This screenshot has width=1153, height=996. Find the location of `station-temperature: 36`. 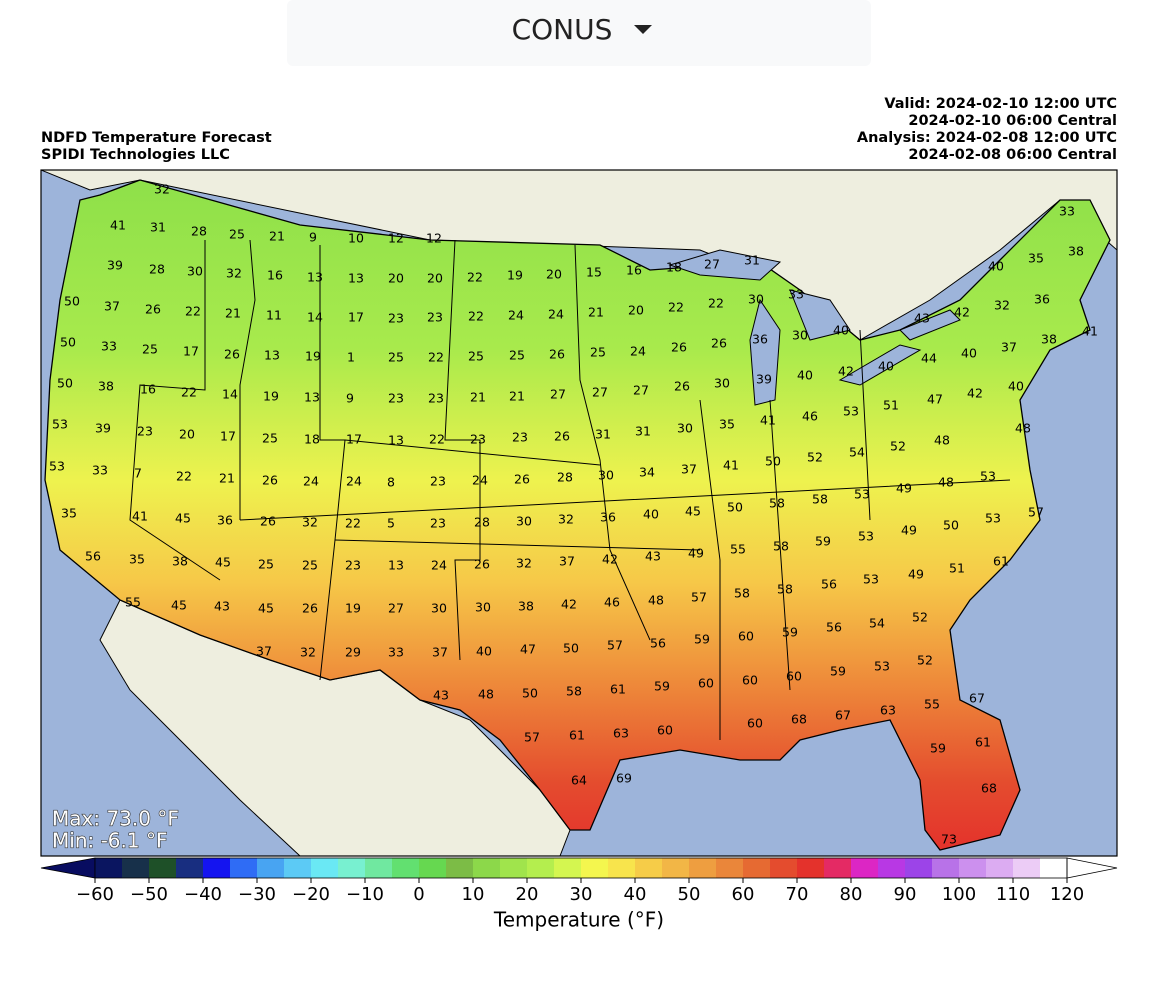

station-temperature: 36 is located at coordinates (760, 339).